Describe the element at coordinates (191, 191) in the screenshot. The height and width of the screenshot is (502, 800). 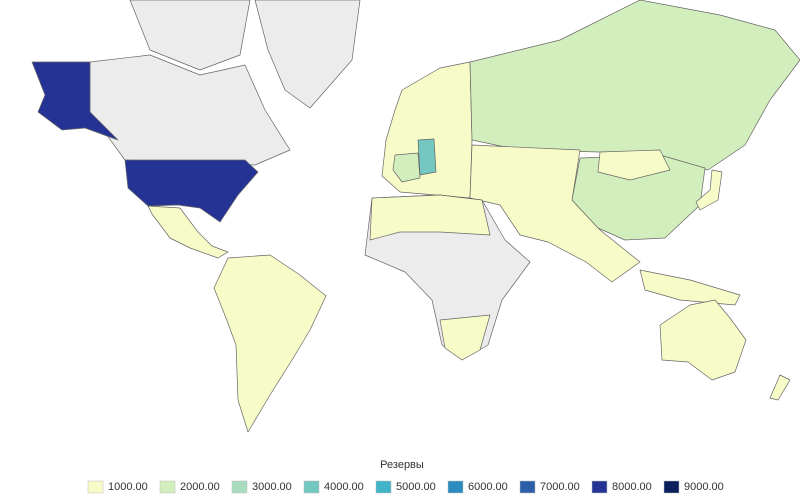
I see `usa` at that location.